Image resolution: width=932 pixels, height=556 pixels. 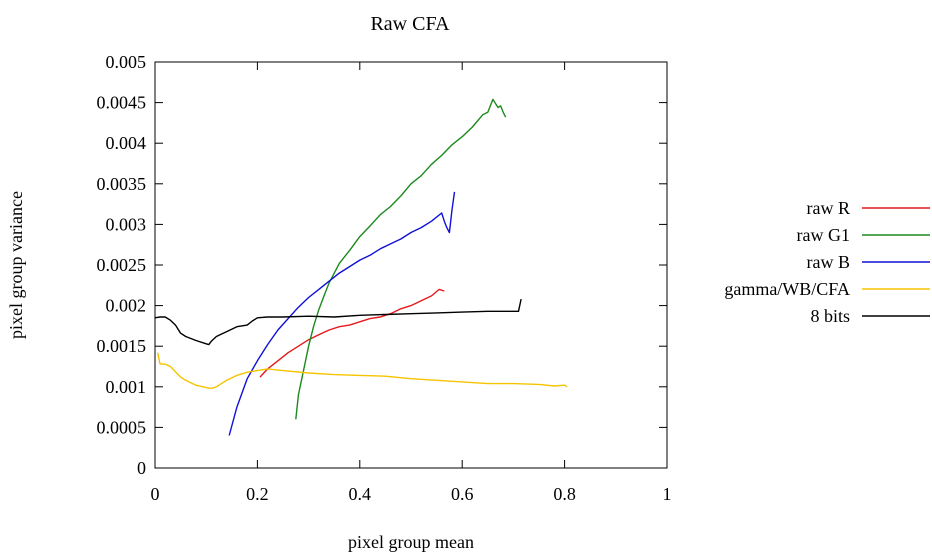 What do you see at coordinates (352, 333) in the screenshot?
I see `series-line-raw-r` at bounding box center [352, 333].